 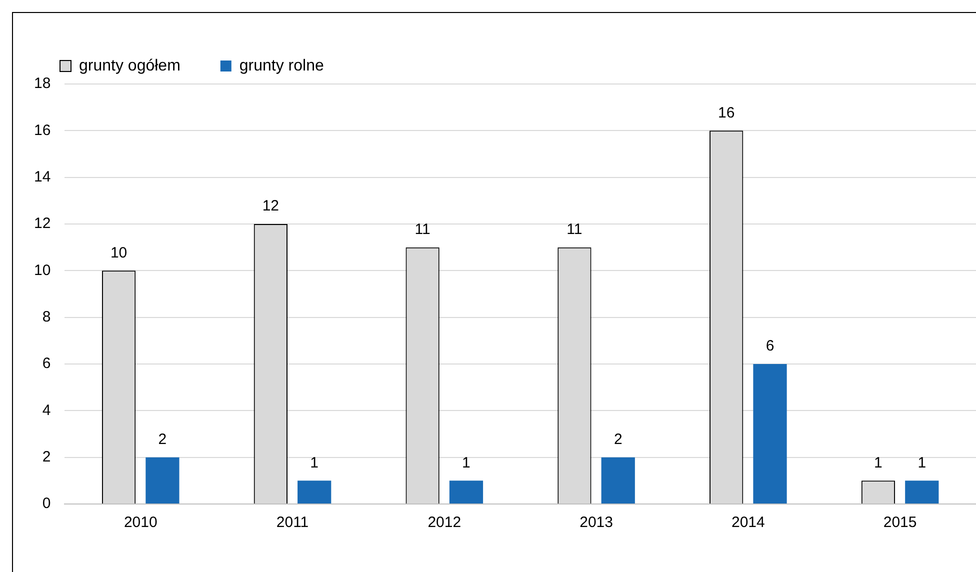 I want to click on data-label: 16, so click(x=726, y=113).